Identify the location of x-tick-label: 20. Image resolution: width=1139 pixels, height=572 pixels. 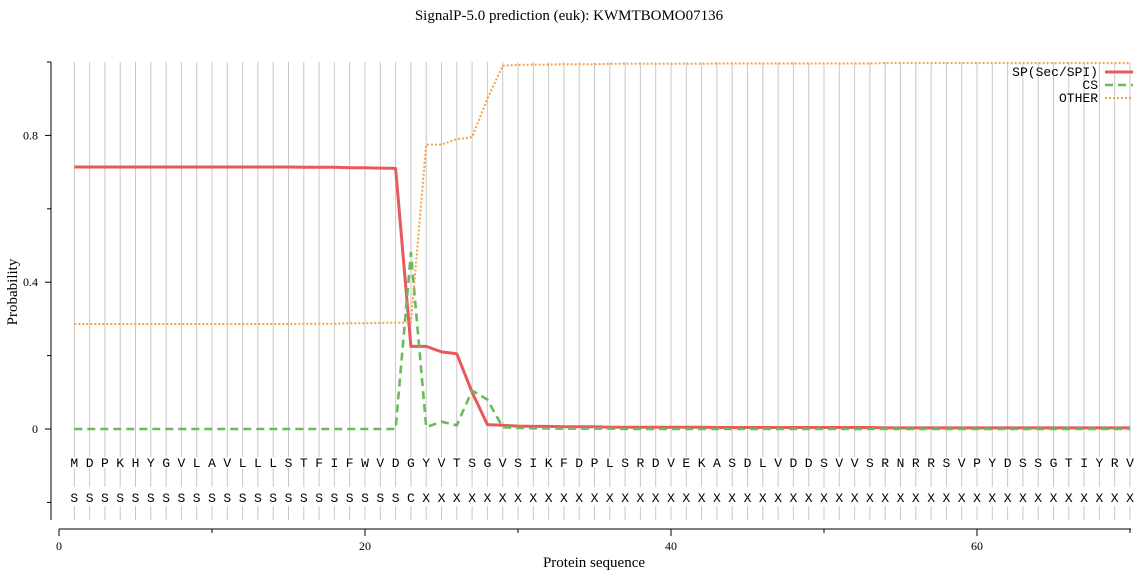
(365, 546).